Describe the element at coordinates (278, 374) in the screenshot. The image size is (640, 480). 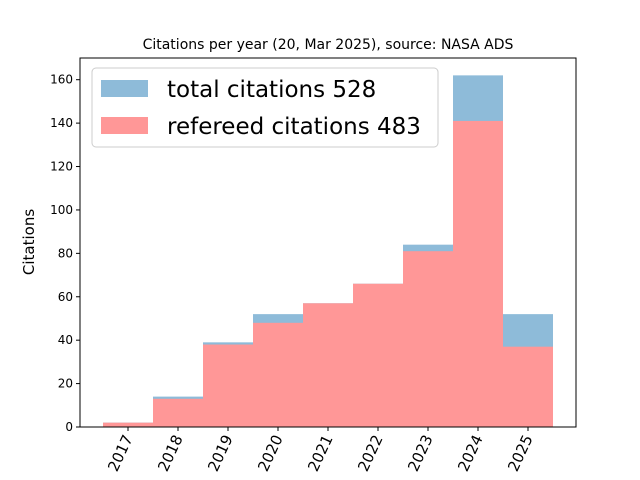
I see `bar-refereed-2020` at that location.